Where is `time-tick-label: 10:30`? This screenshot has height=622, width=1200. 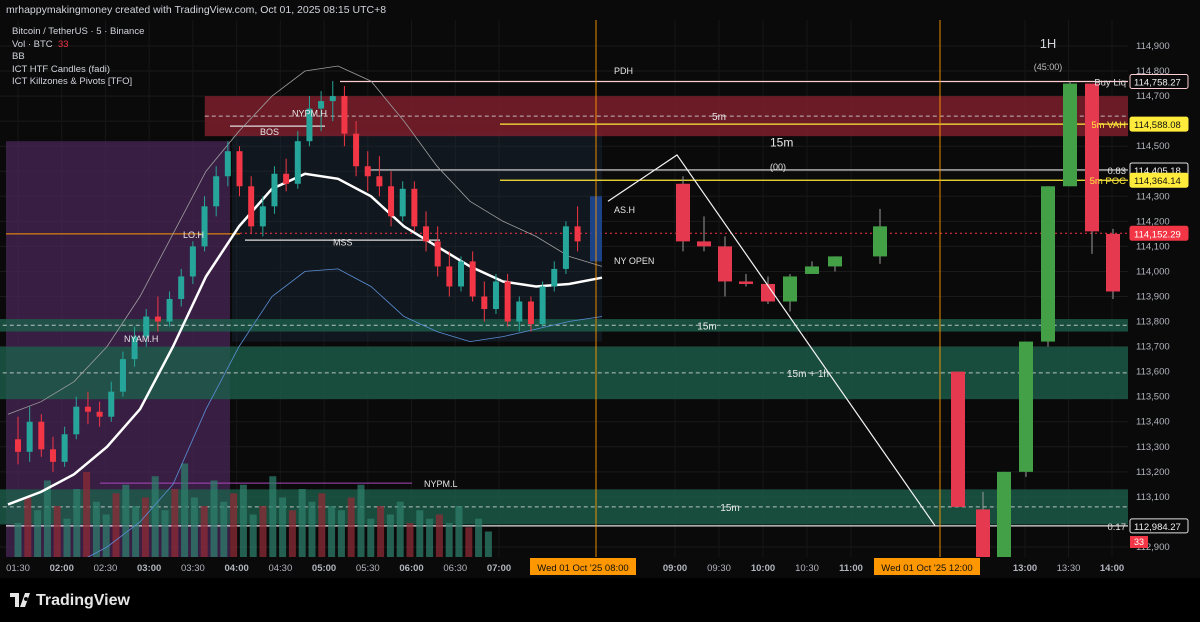 time-tick-label: 10:30 is located at coordinates (807, 568).